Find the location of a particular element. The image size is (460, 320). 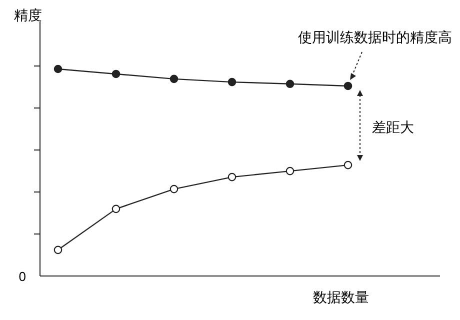

text: 使用训练数据时的精度高 is located at coordinates (375, 37).